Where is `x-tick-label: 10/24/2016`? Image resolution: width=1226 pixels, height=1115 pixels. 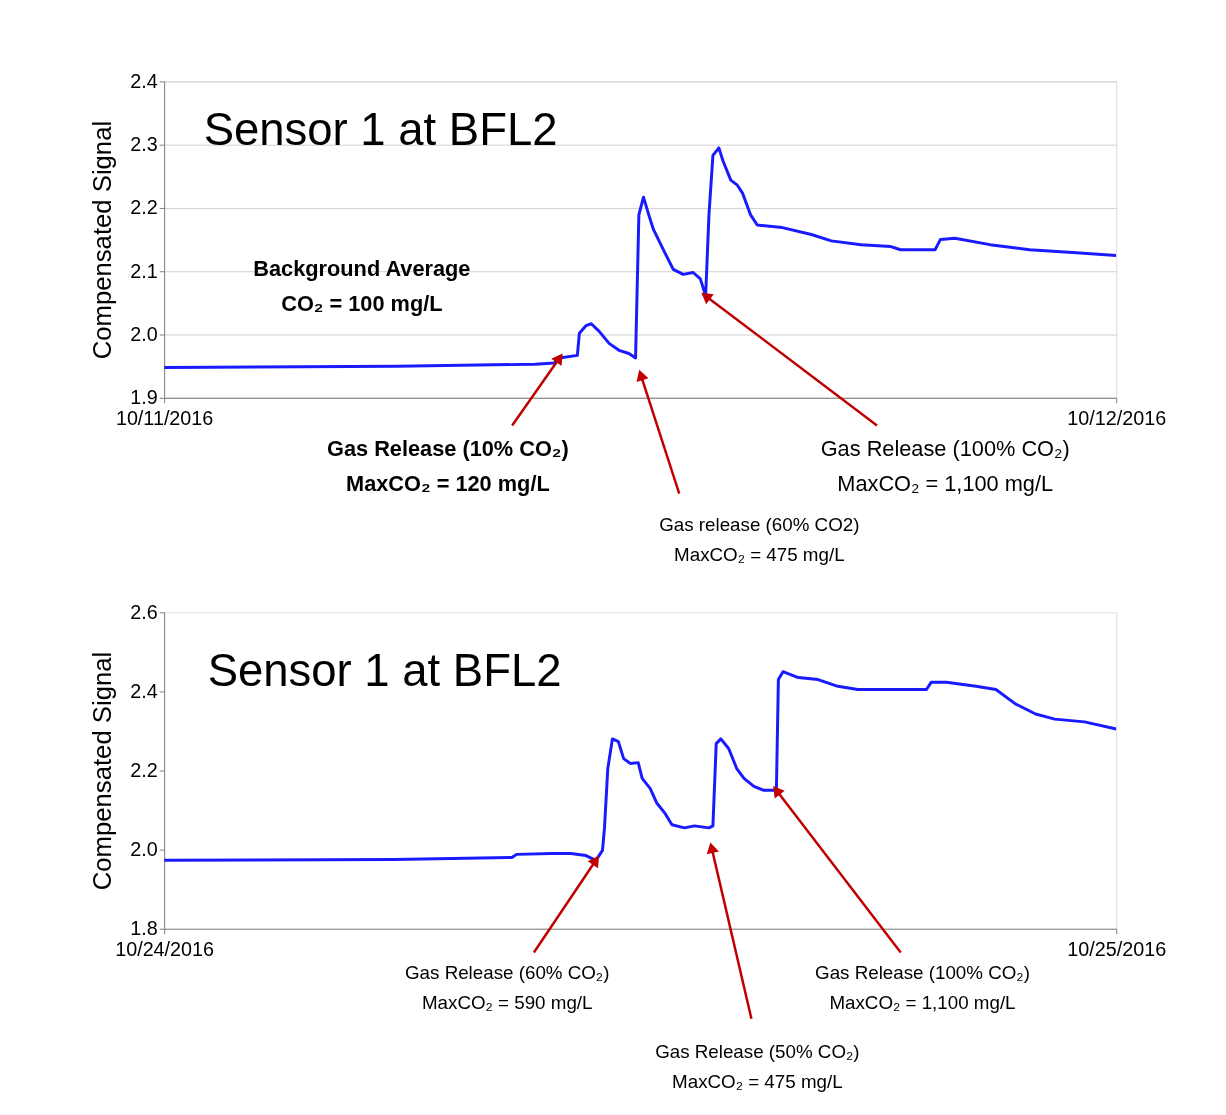
x-tick-label: 10/24/2016 is located at coordinates (165, 948).